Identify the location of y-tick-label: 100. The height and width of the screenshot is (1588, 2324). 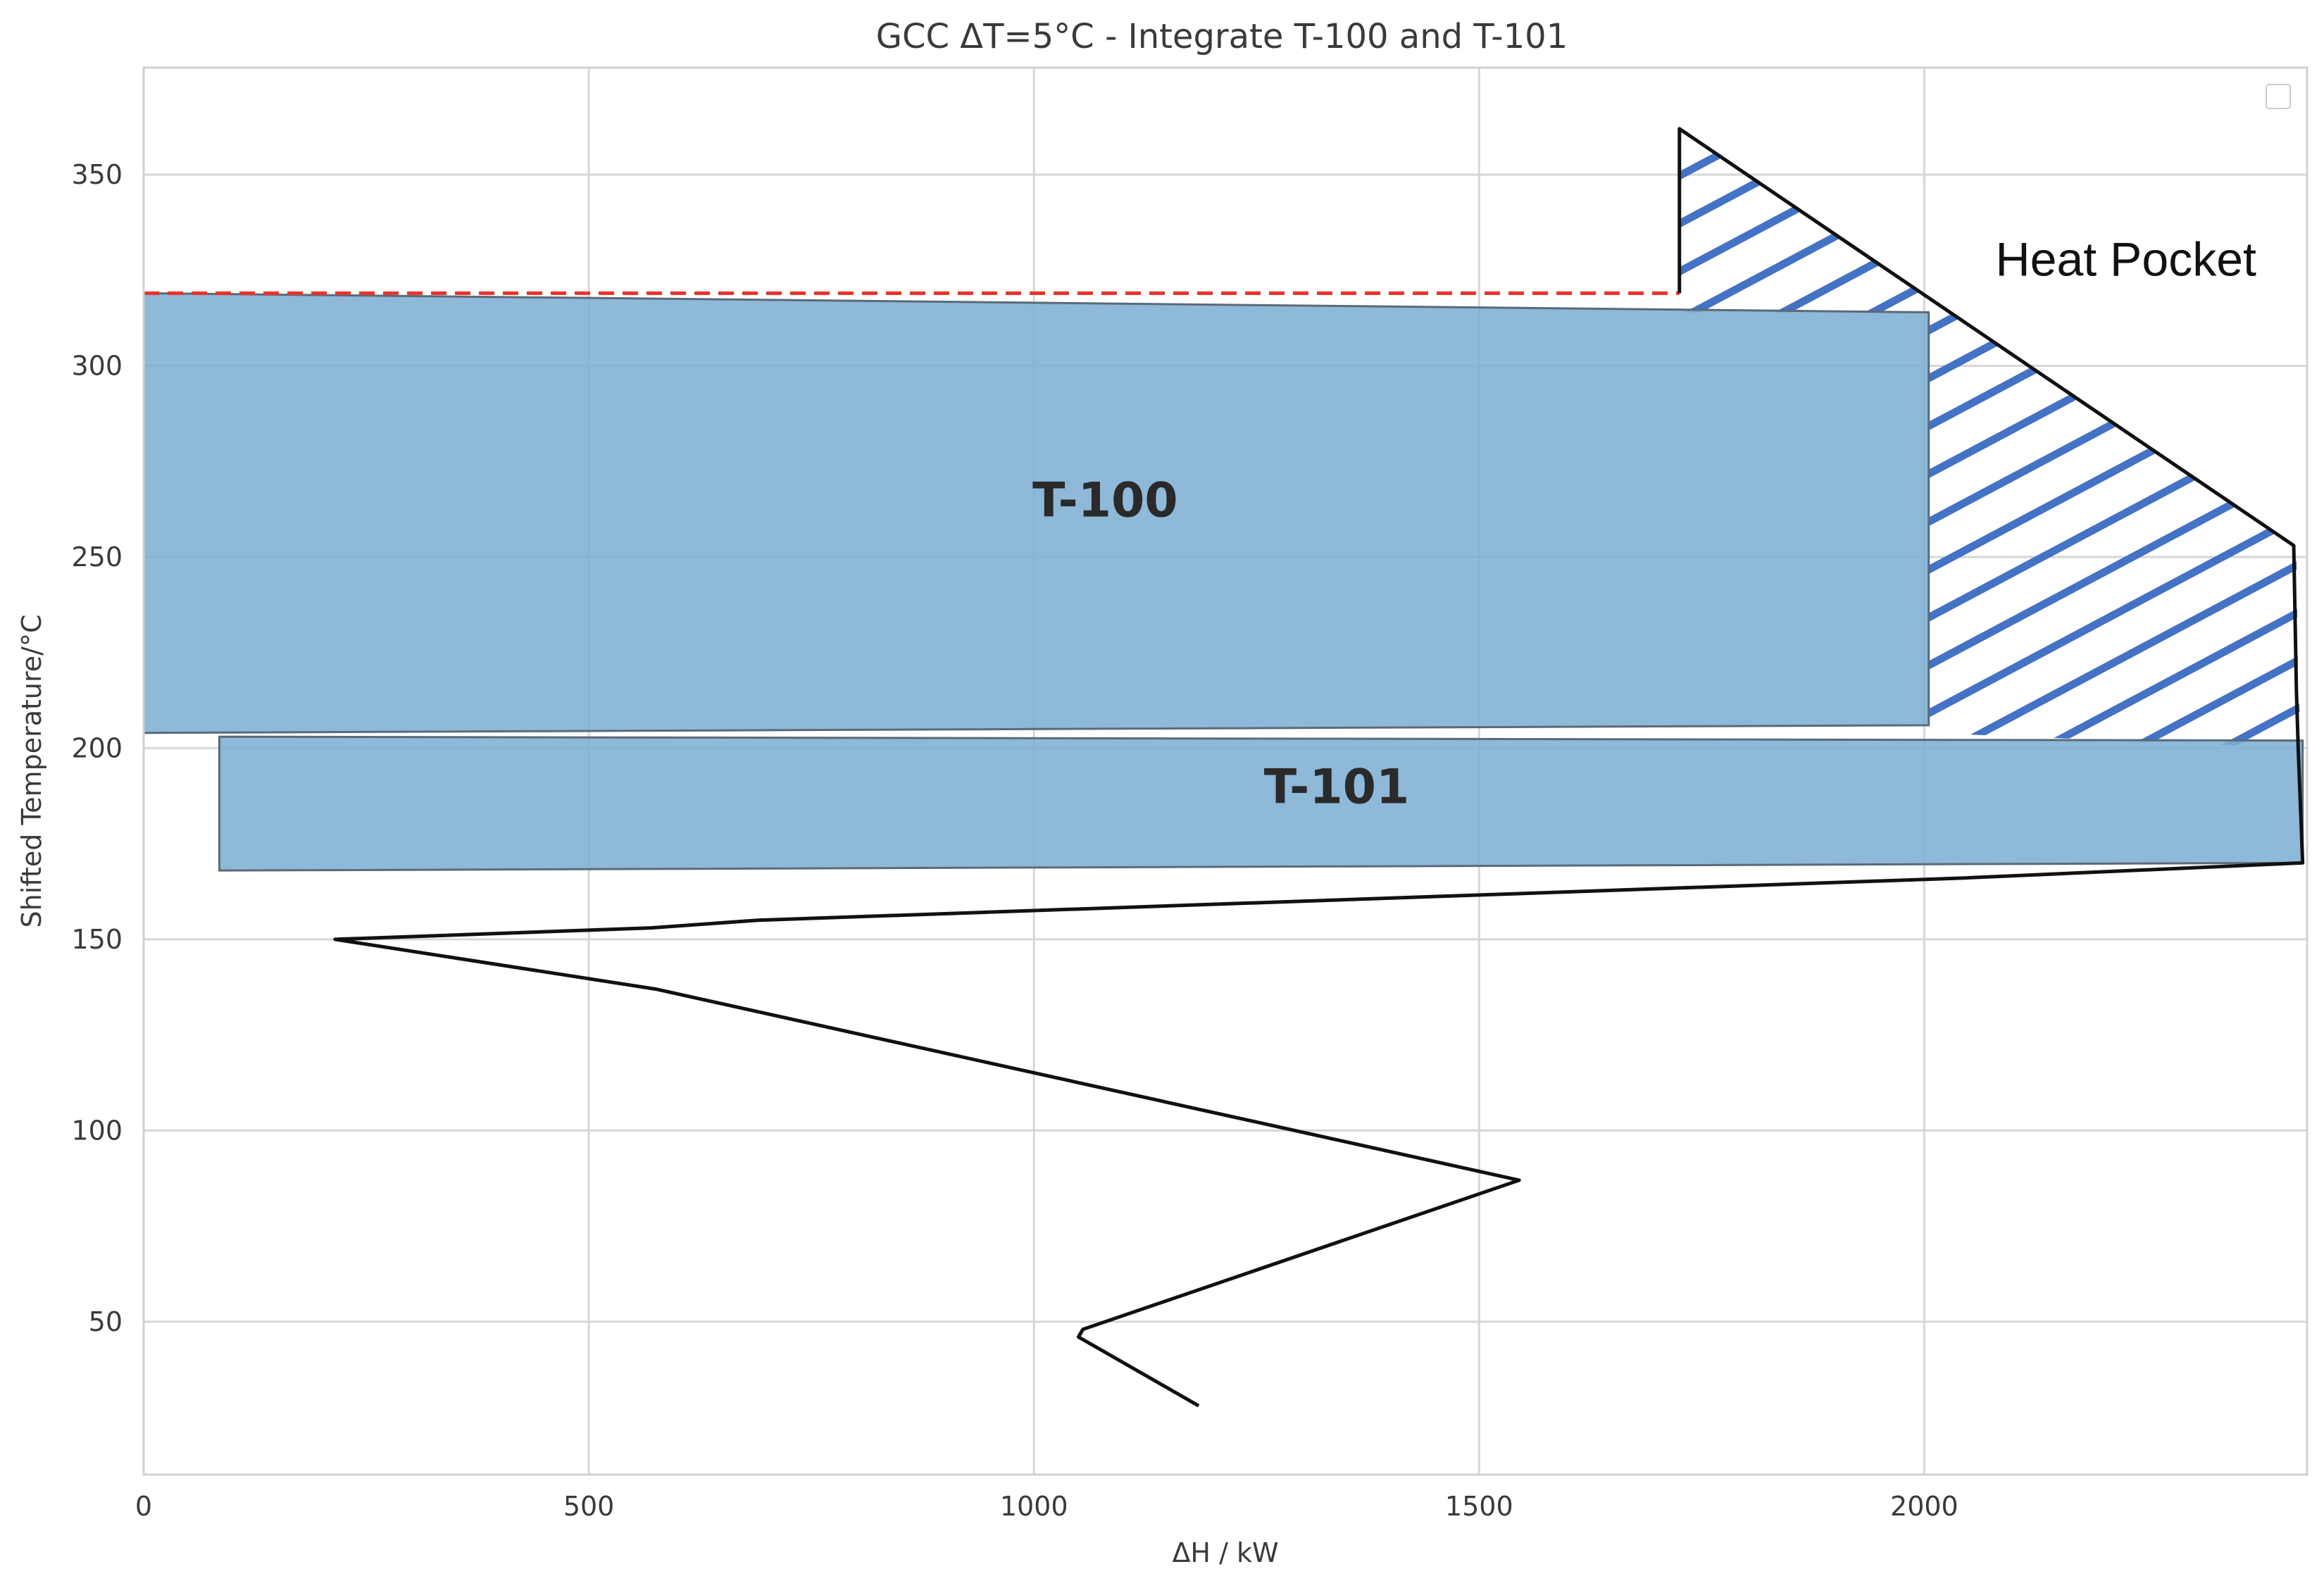
(97, 1131).